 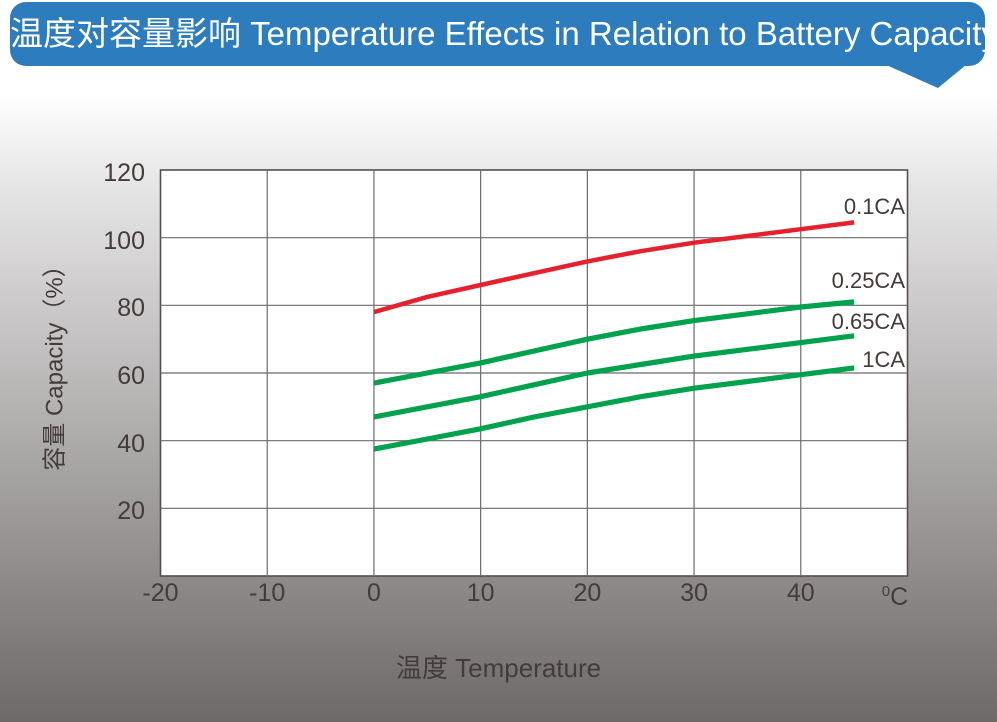 What do you see at coordinates (55, 362) in the screenshot?
I see `y-axis-title: 容量 Capacity（%）` at bounding box center [55, 362].